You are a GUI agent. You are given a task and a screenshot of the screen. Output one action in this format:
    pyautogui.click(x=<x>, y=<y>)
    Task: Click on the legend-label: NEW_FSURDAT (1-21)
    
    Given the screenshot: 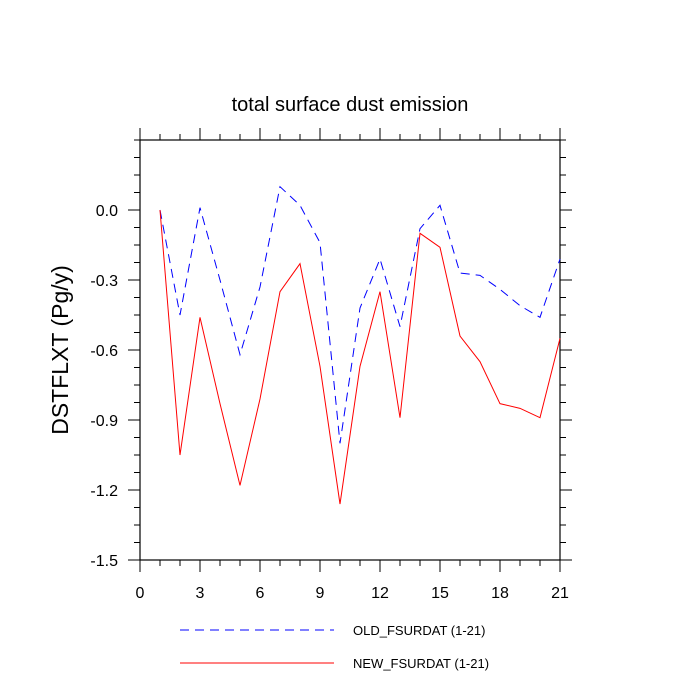 What is the action you would take?
    pyautogui.click(x=421, y=663)
    